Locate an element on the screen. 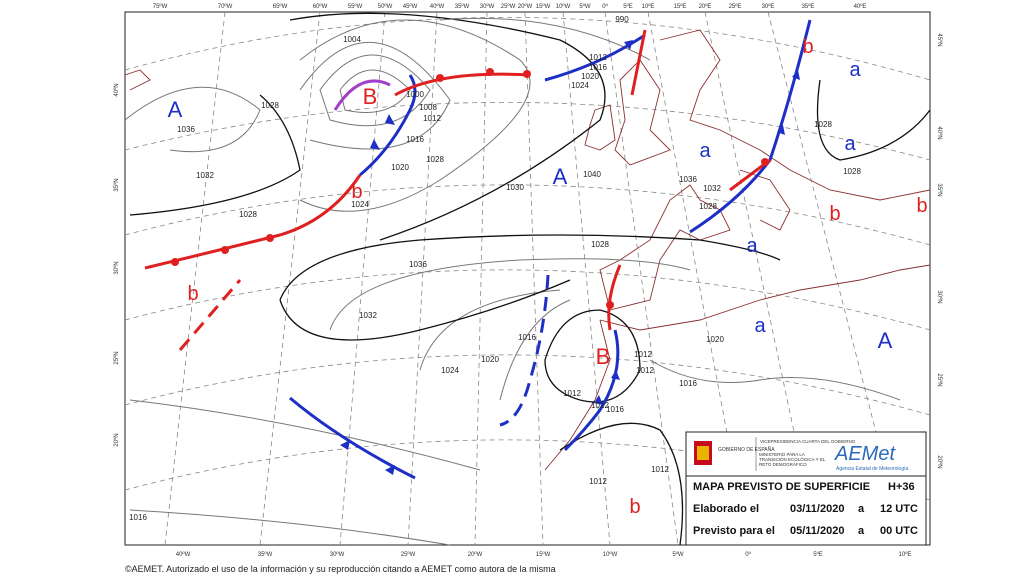  latitude-label: 40ºN is located at coordinates (116, 89).